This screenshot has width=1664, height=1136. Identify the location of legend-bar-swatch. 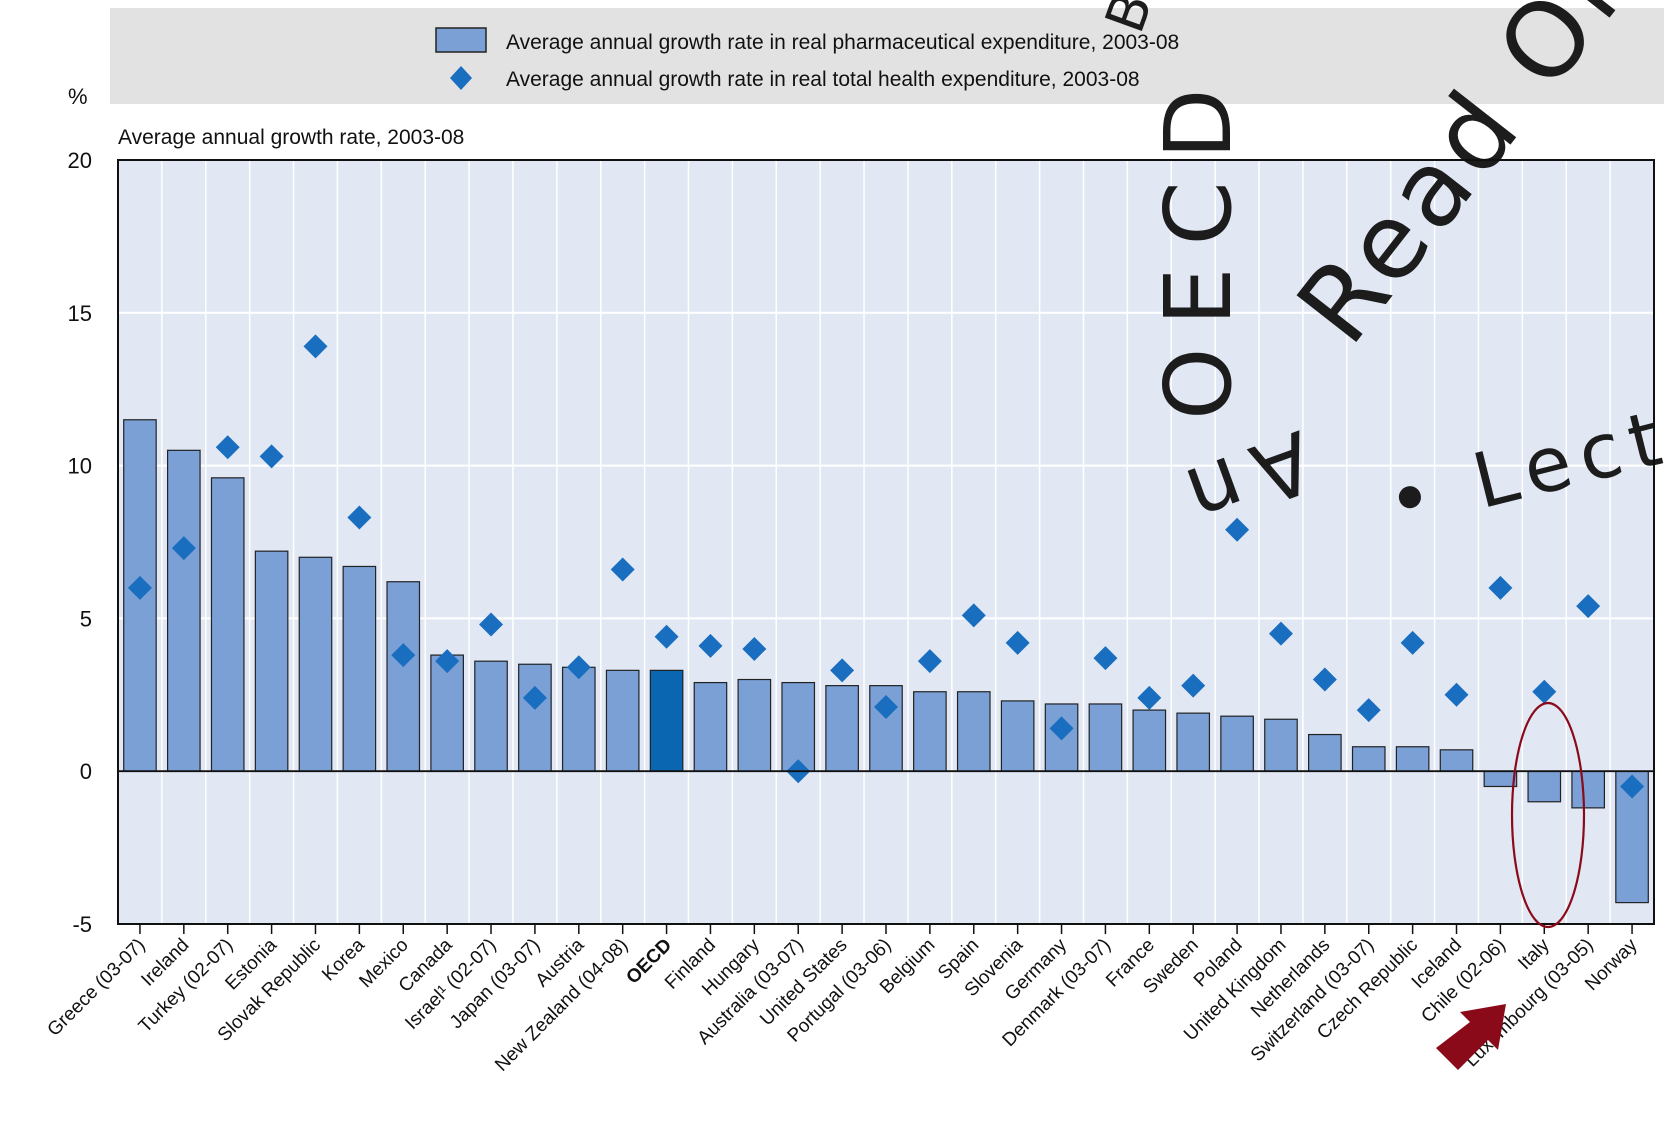
(461, 40).